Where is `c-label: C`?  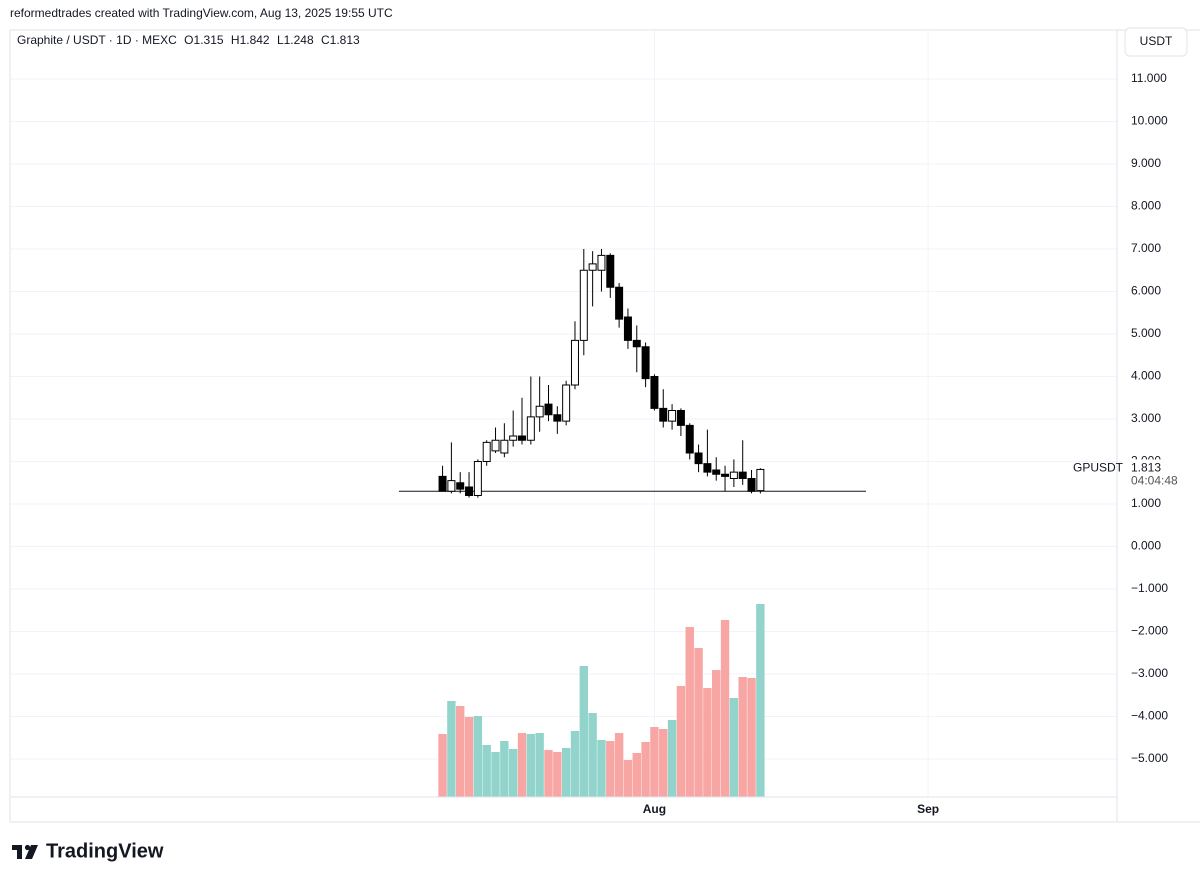 c-label: C is located at coordinates (325, 40).